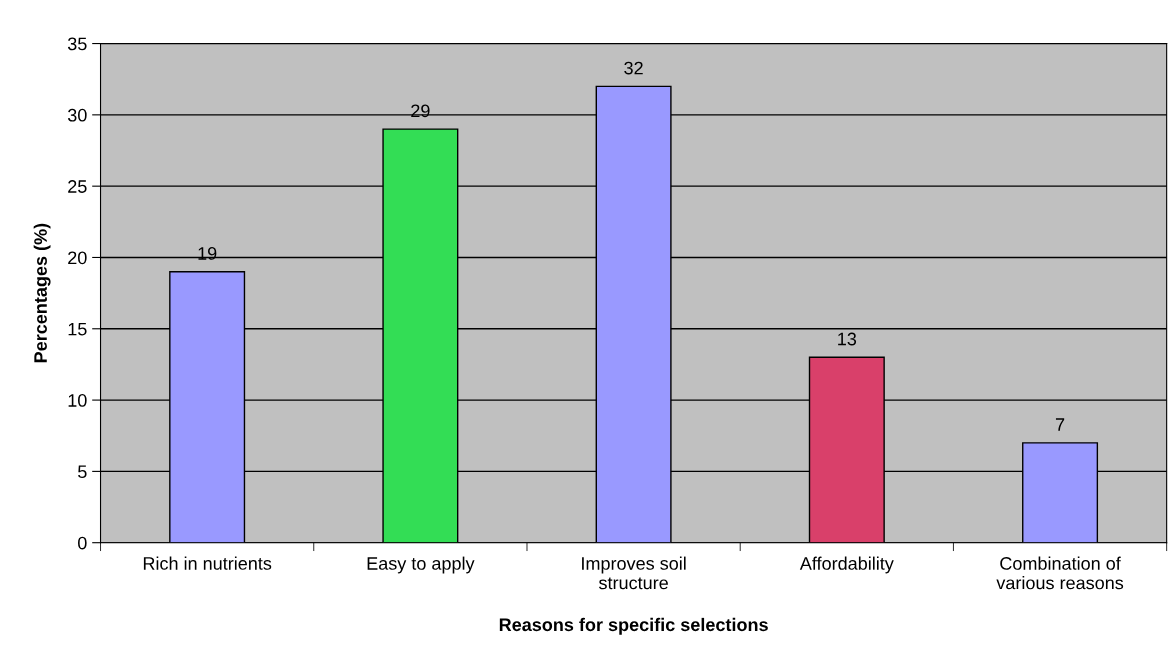  What do you see at coordinates (82, 543) in the screenshot?
I see `y-tick-label: 0` at bounding box center [82, 543].